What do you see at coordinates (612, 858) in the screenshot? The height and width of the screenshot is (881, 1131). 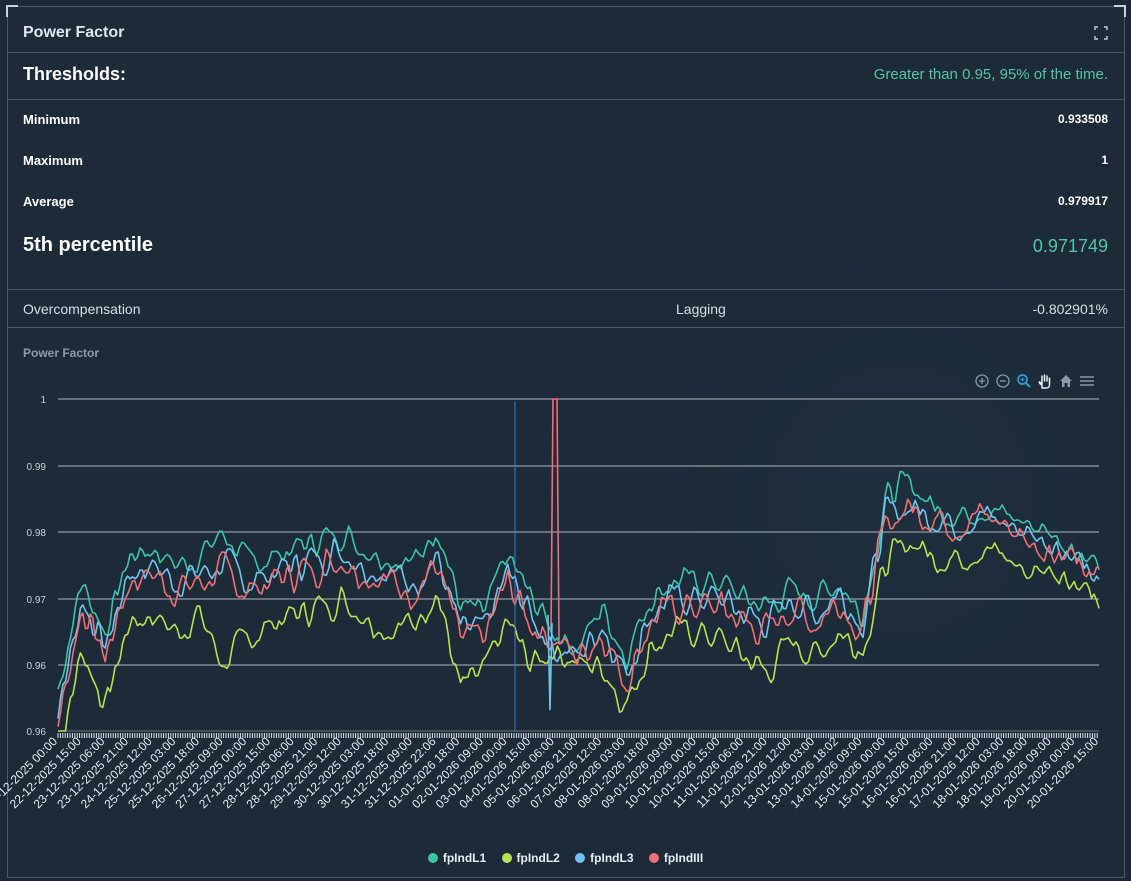 I see `legend-label: fpIndL3` at bounding box center [612, 858].